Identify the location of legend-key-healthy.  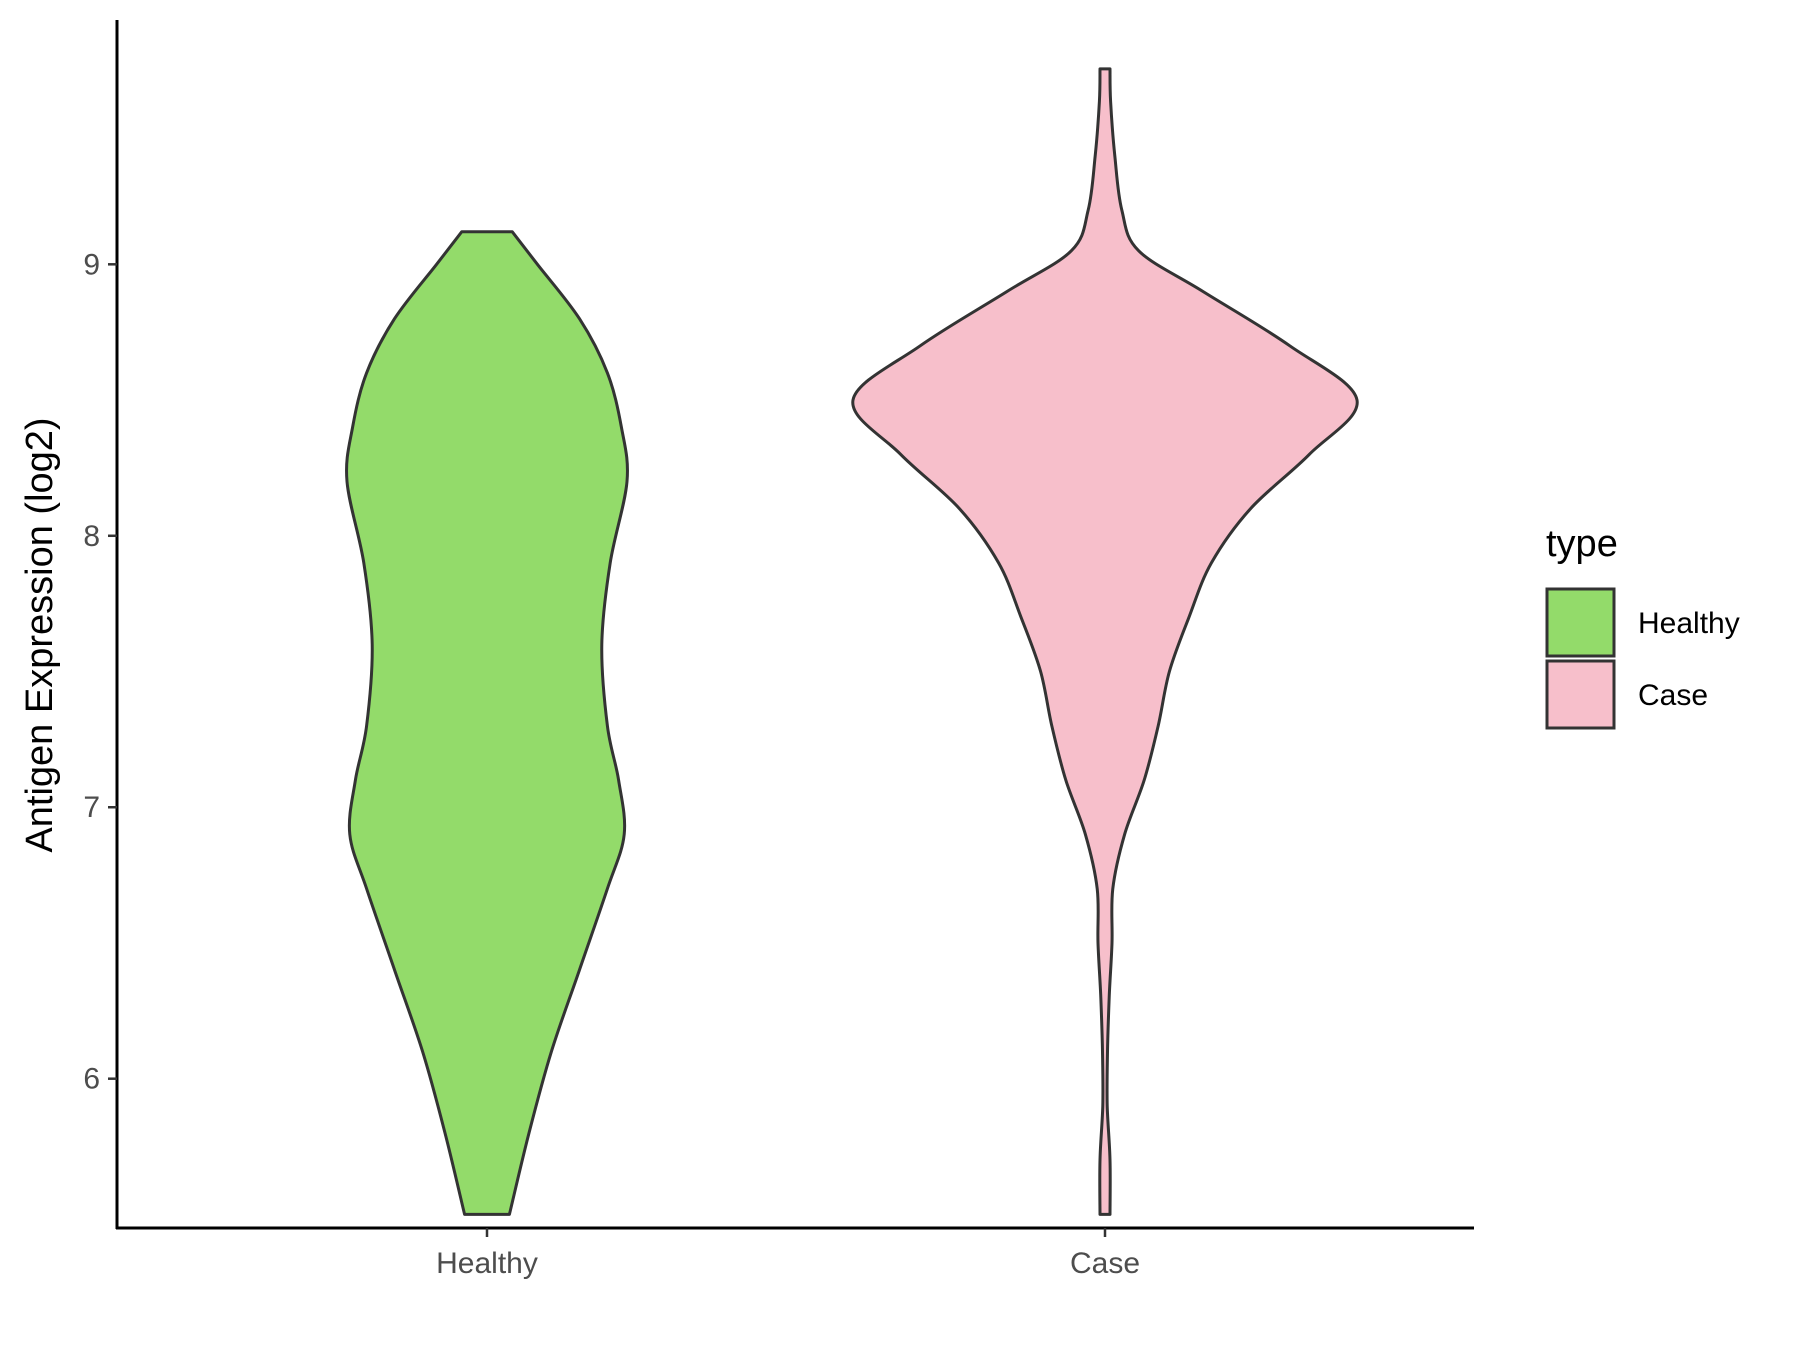
(1580, 622).